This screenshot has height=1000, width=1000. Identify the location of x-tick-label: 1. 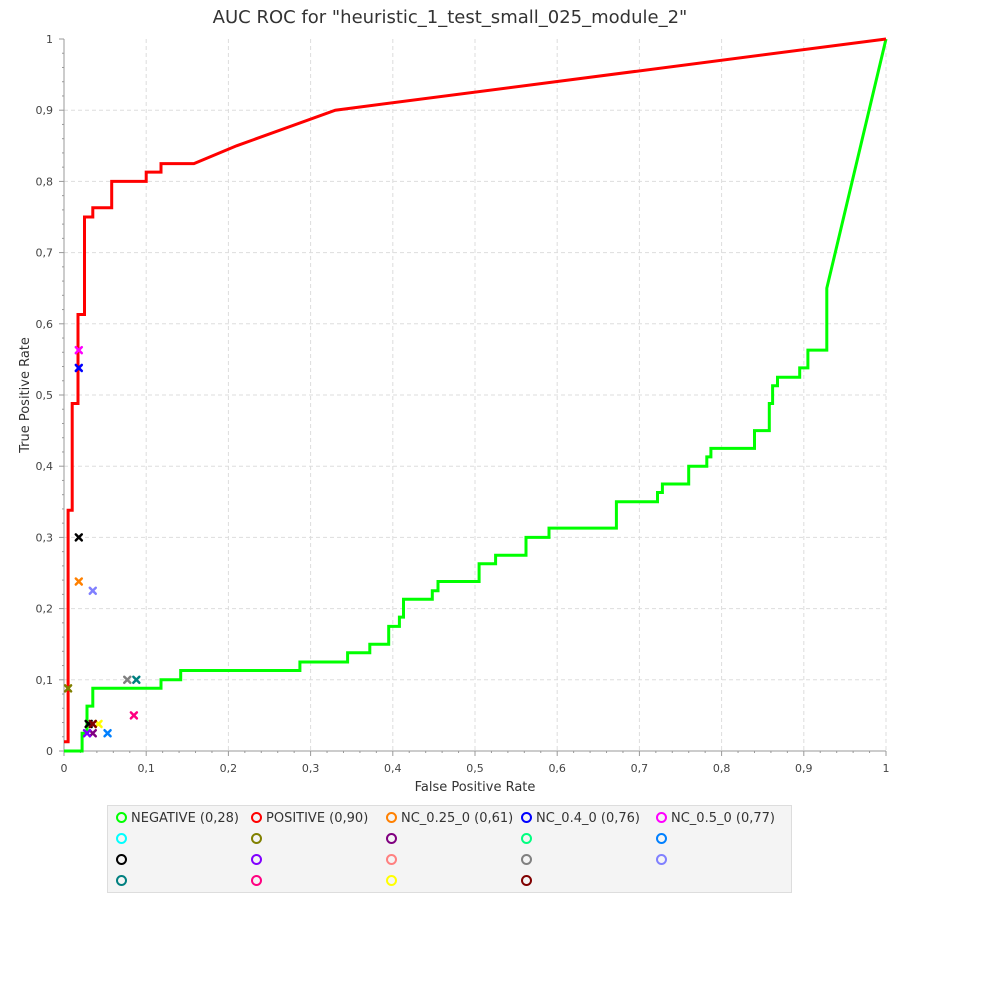
(886, 768).